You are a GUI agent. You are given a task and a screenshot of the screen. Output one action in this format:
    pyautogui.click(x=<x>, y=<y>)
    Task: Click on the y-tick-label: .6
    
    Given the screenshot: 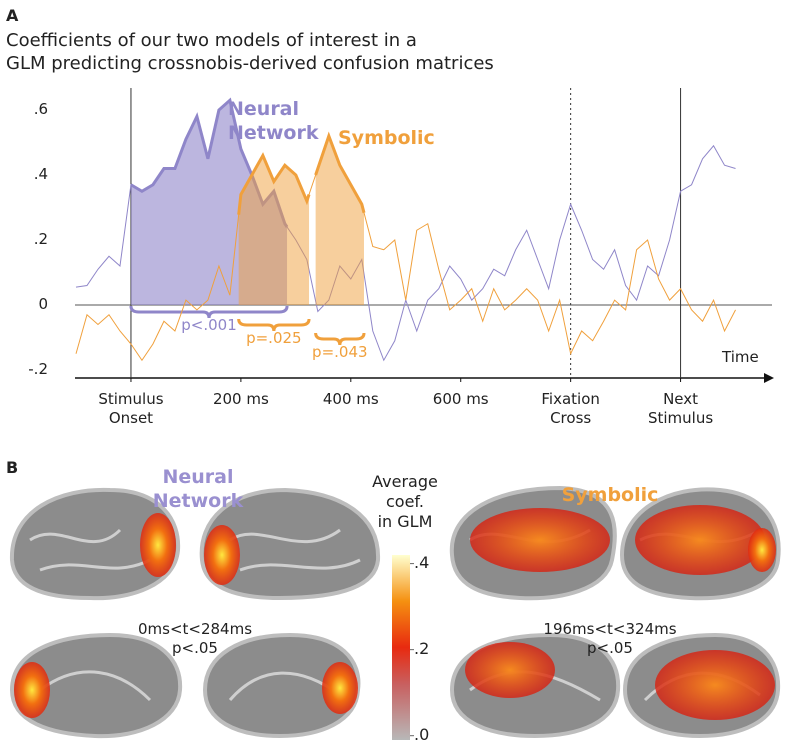 What is the action you would take?
    pyautogui.click(x=40, y=109)
    